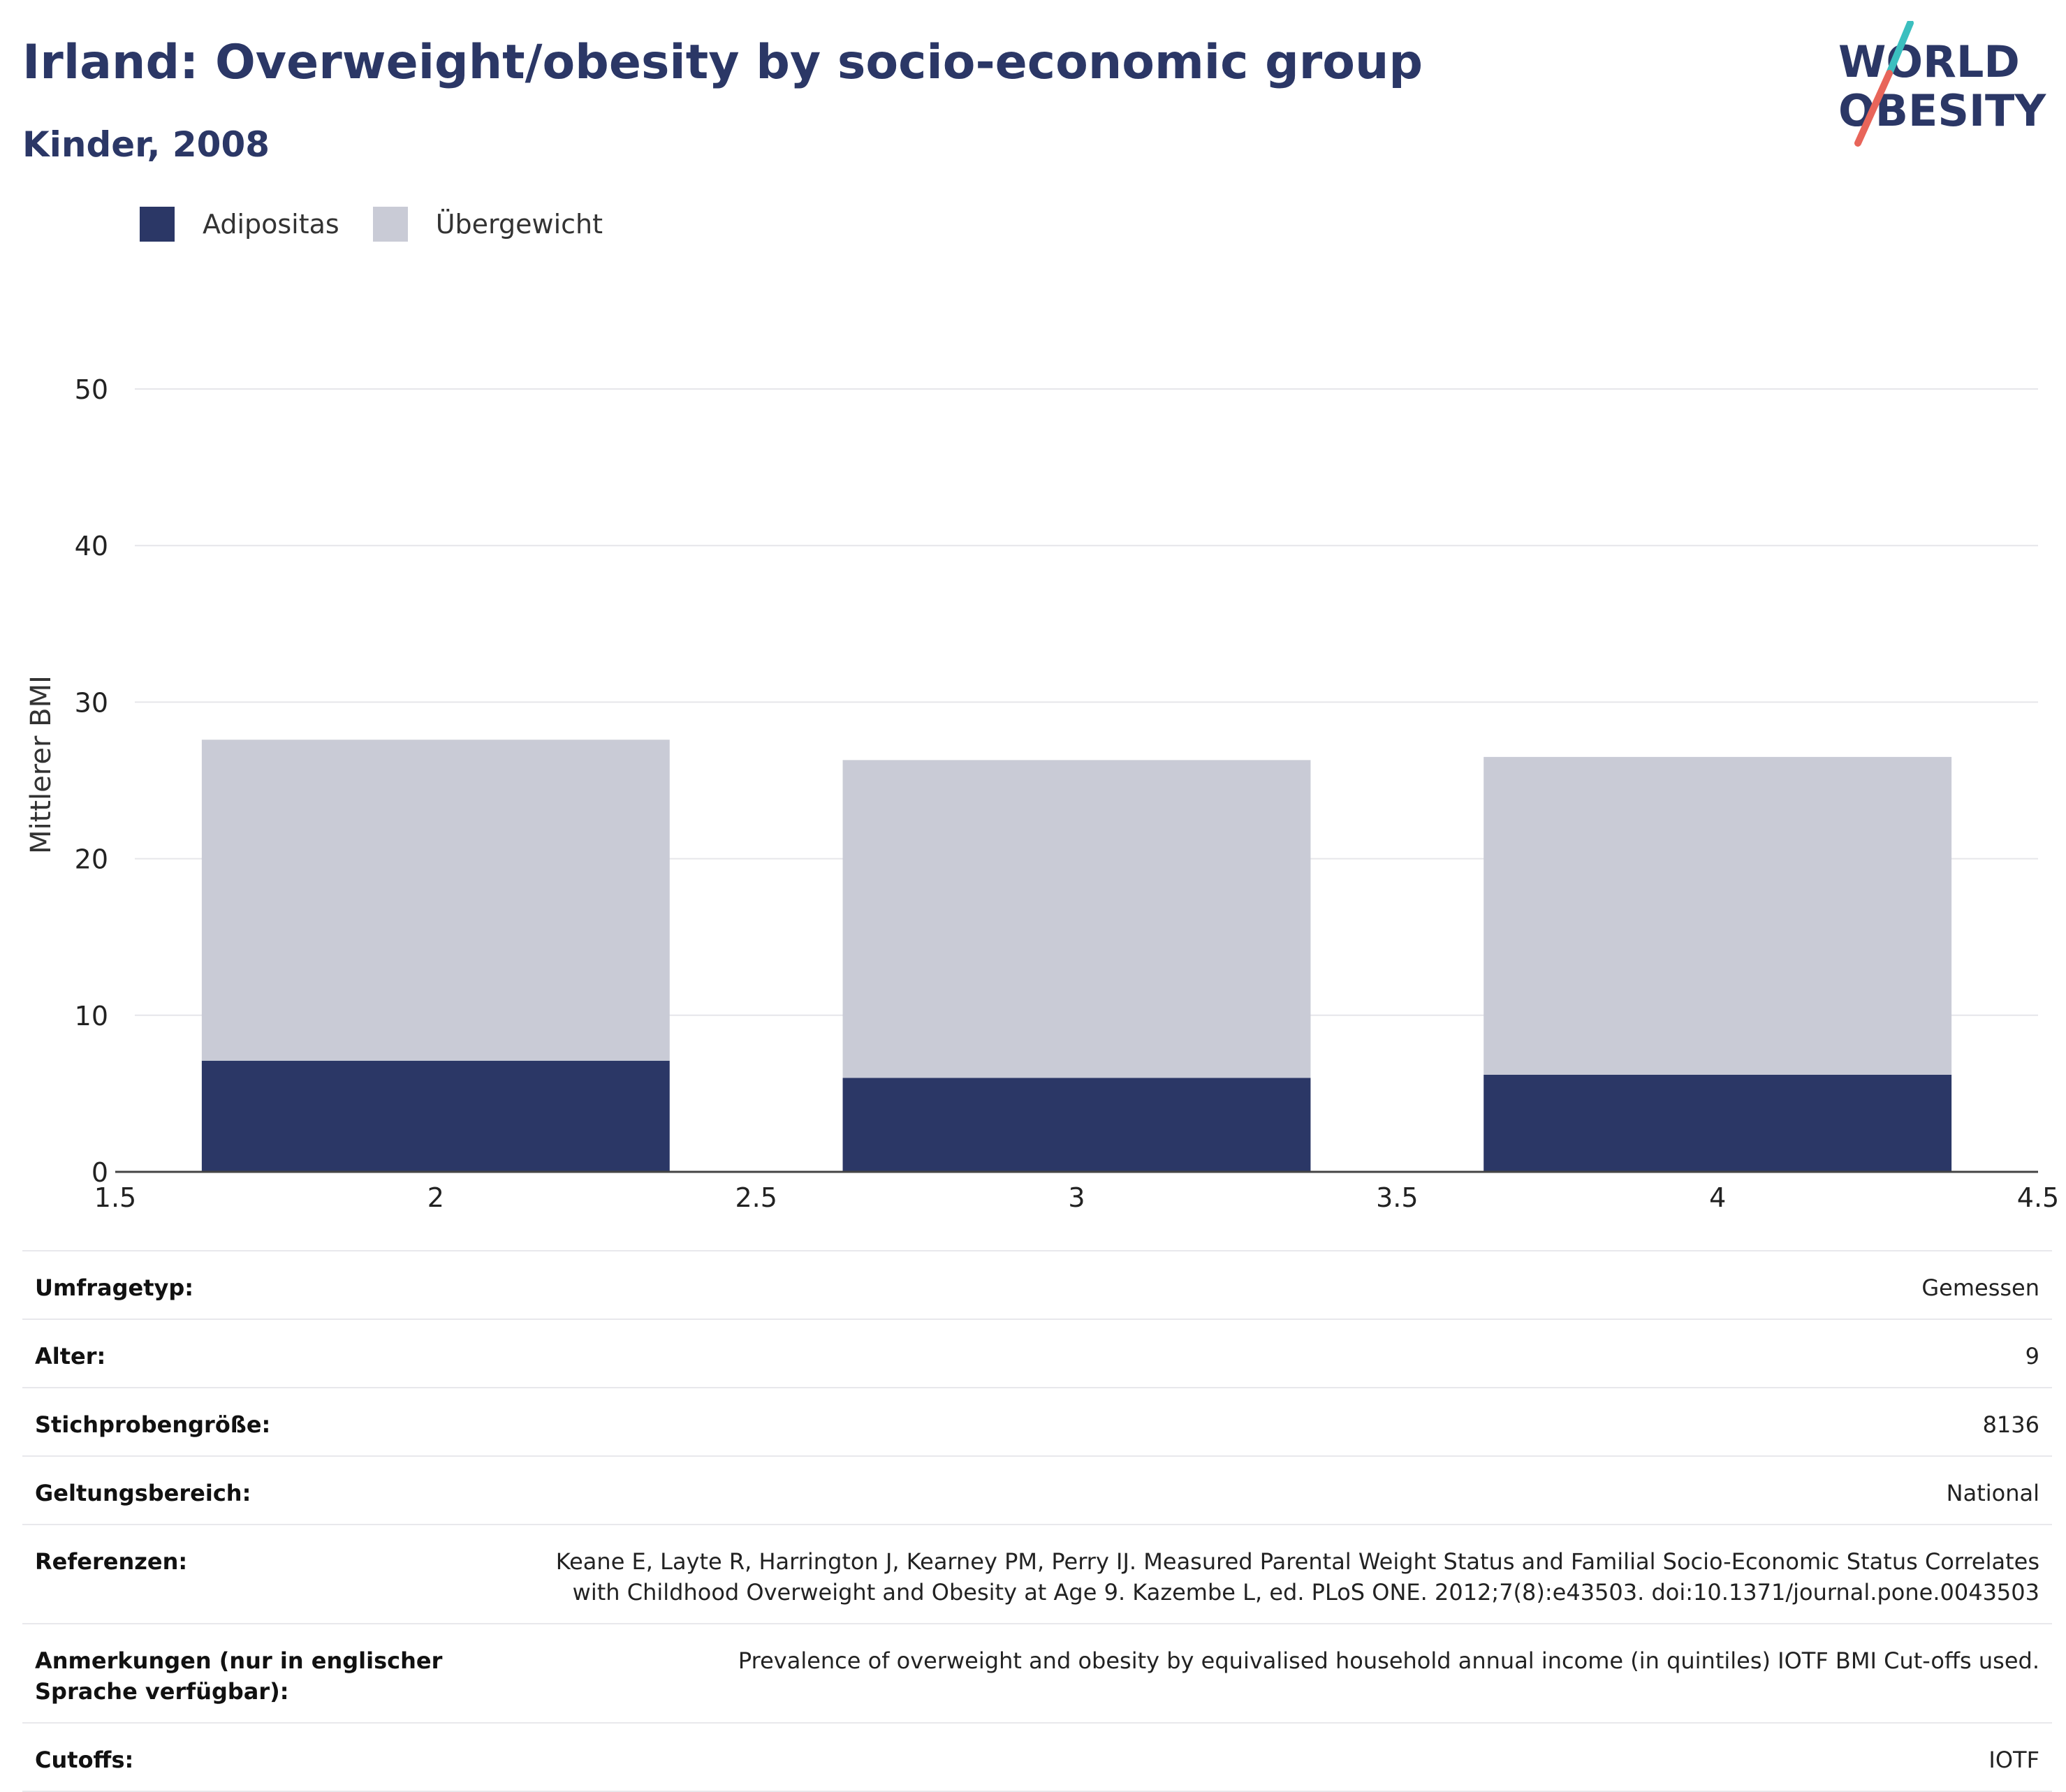 The image size is (2066, 1792). What do you see at coordinates (91, 389) in the screenshot?
I see `y-tick-label: 50` at bounding box center [91, 389].